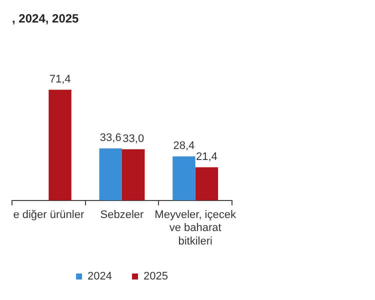  I want to click on legend-label: 2025, so click(156, 276).